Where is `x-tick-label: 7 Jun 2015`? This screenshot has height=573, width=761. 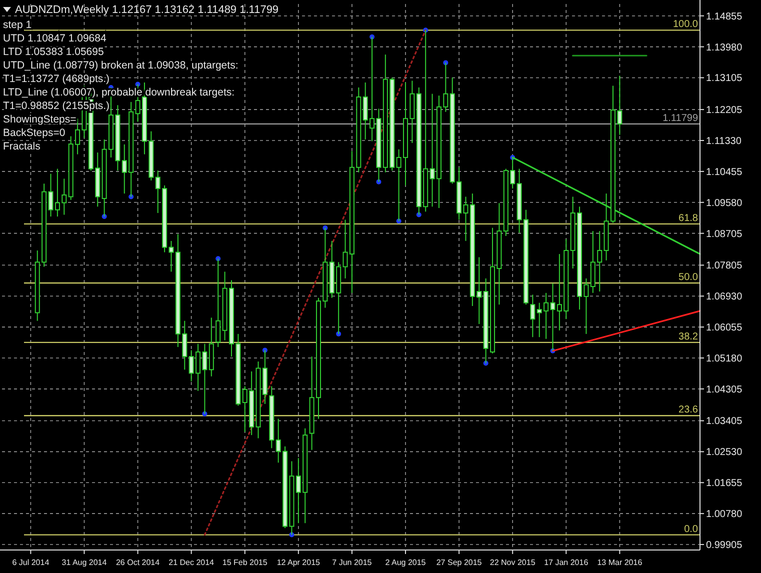 x-tick-label: 7 Jun 2015 is located at coordinates (352, 562).